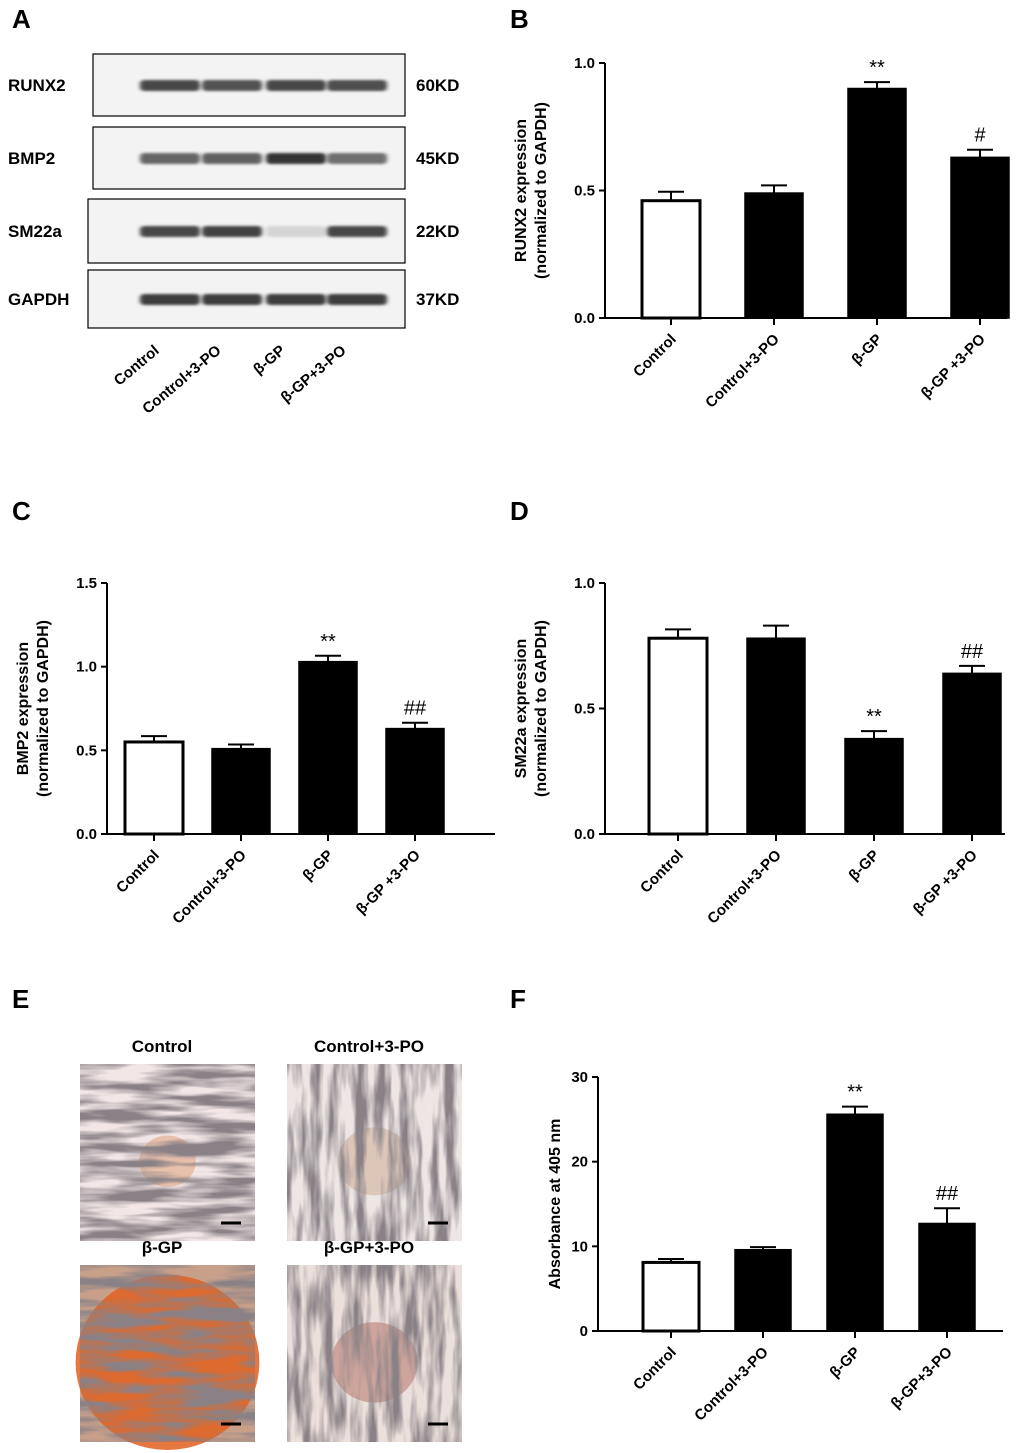 The height and width of the screenshot is (1453, 1020). Describe the element at coordinates (369, 1046) in the screenshot. I see `micrograph-title: Control+3-PO` at that location.